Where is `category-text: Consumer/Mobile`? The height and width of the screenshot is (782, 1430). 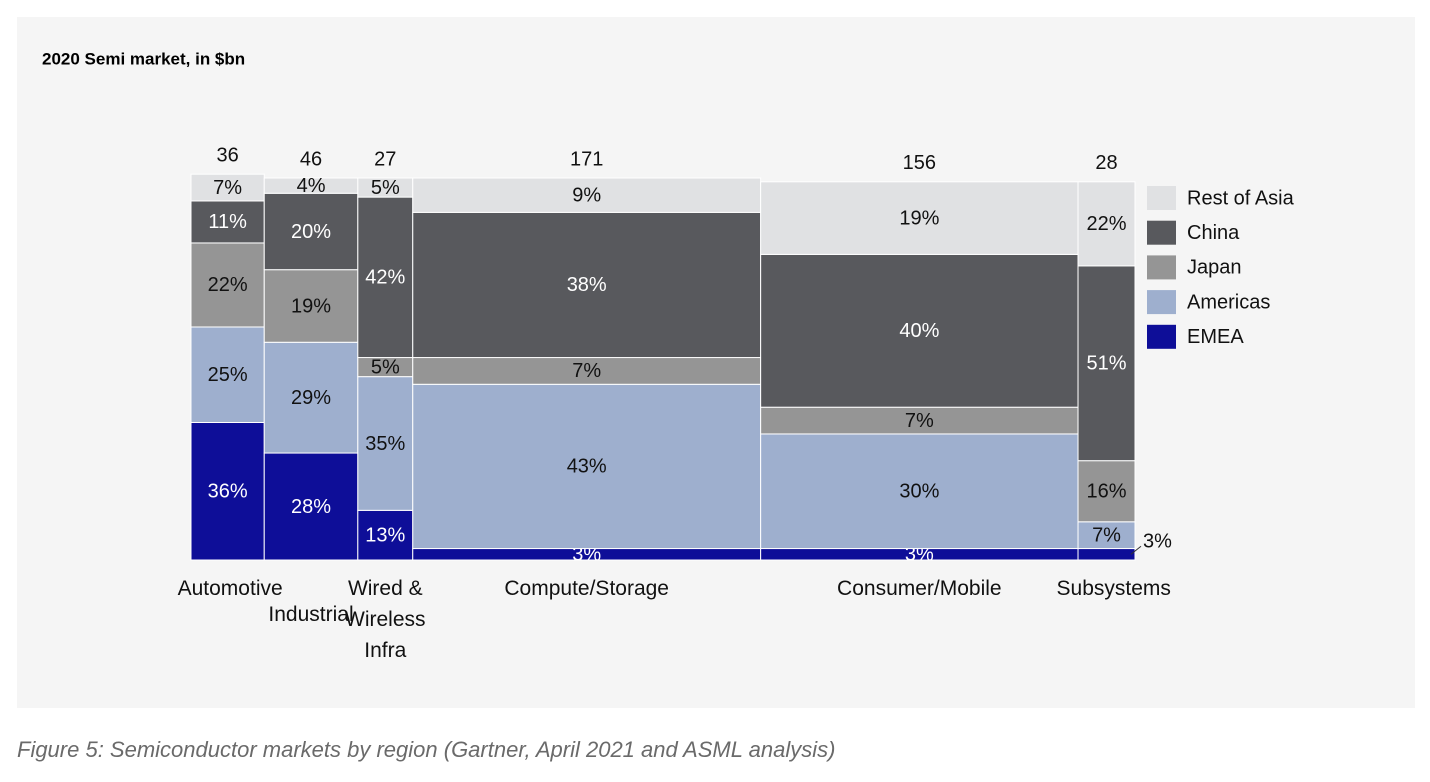 category-text: Consumer/Mobile is located at coordinates (919, 588).